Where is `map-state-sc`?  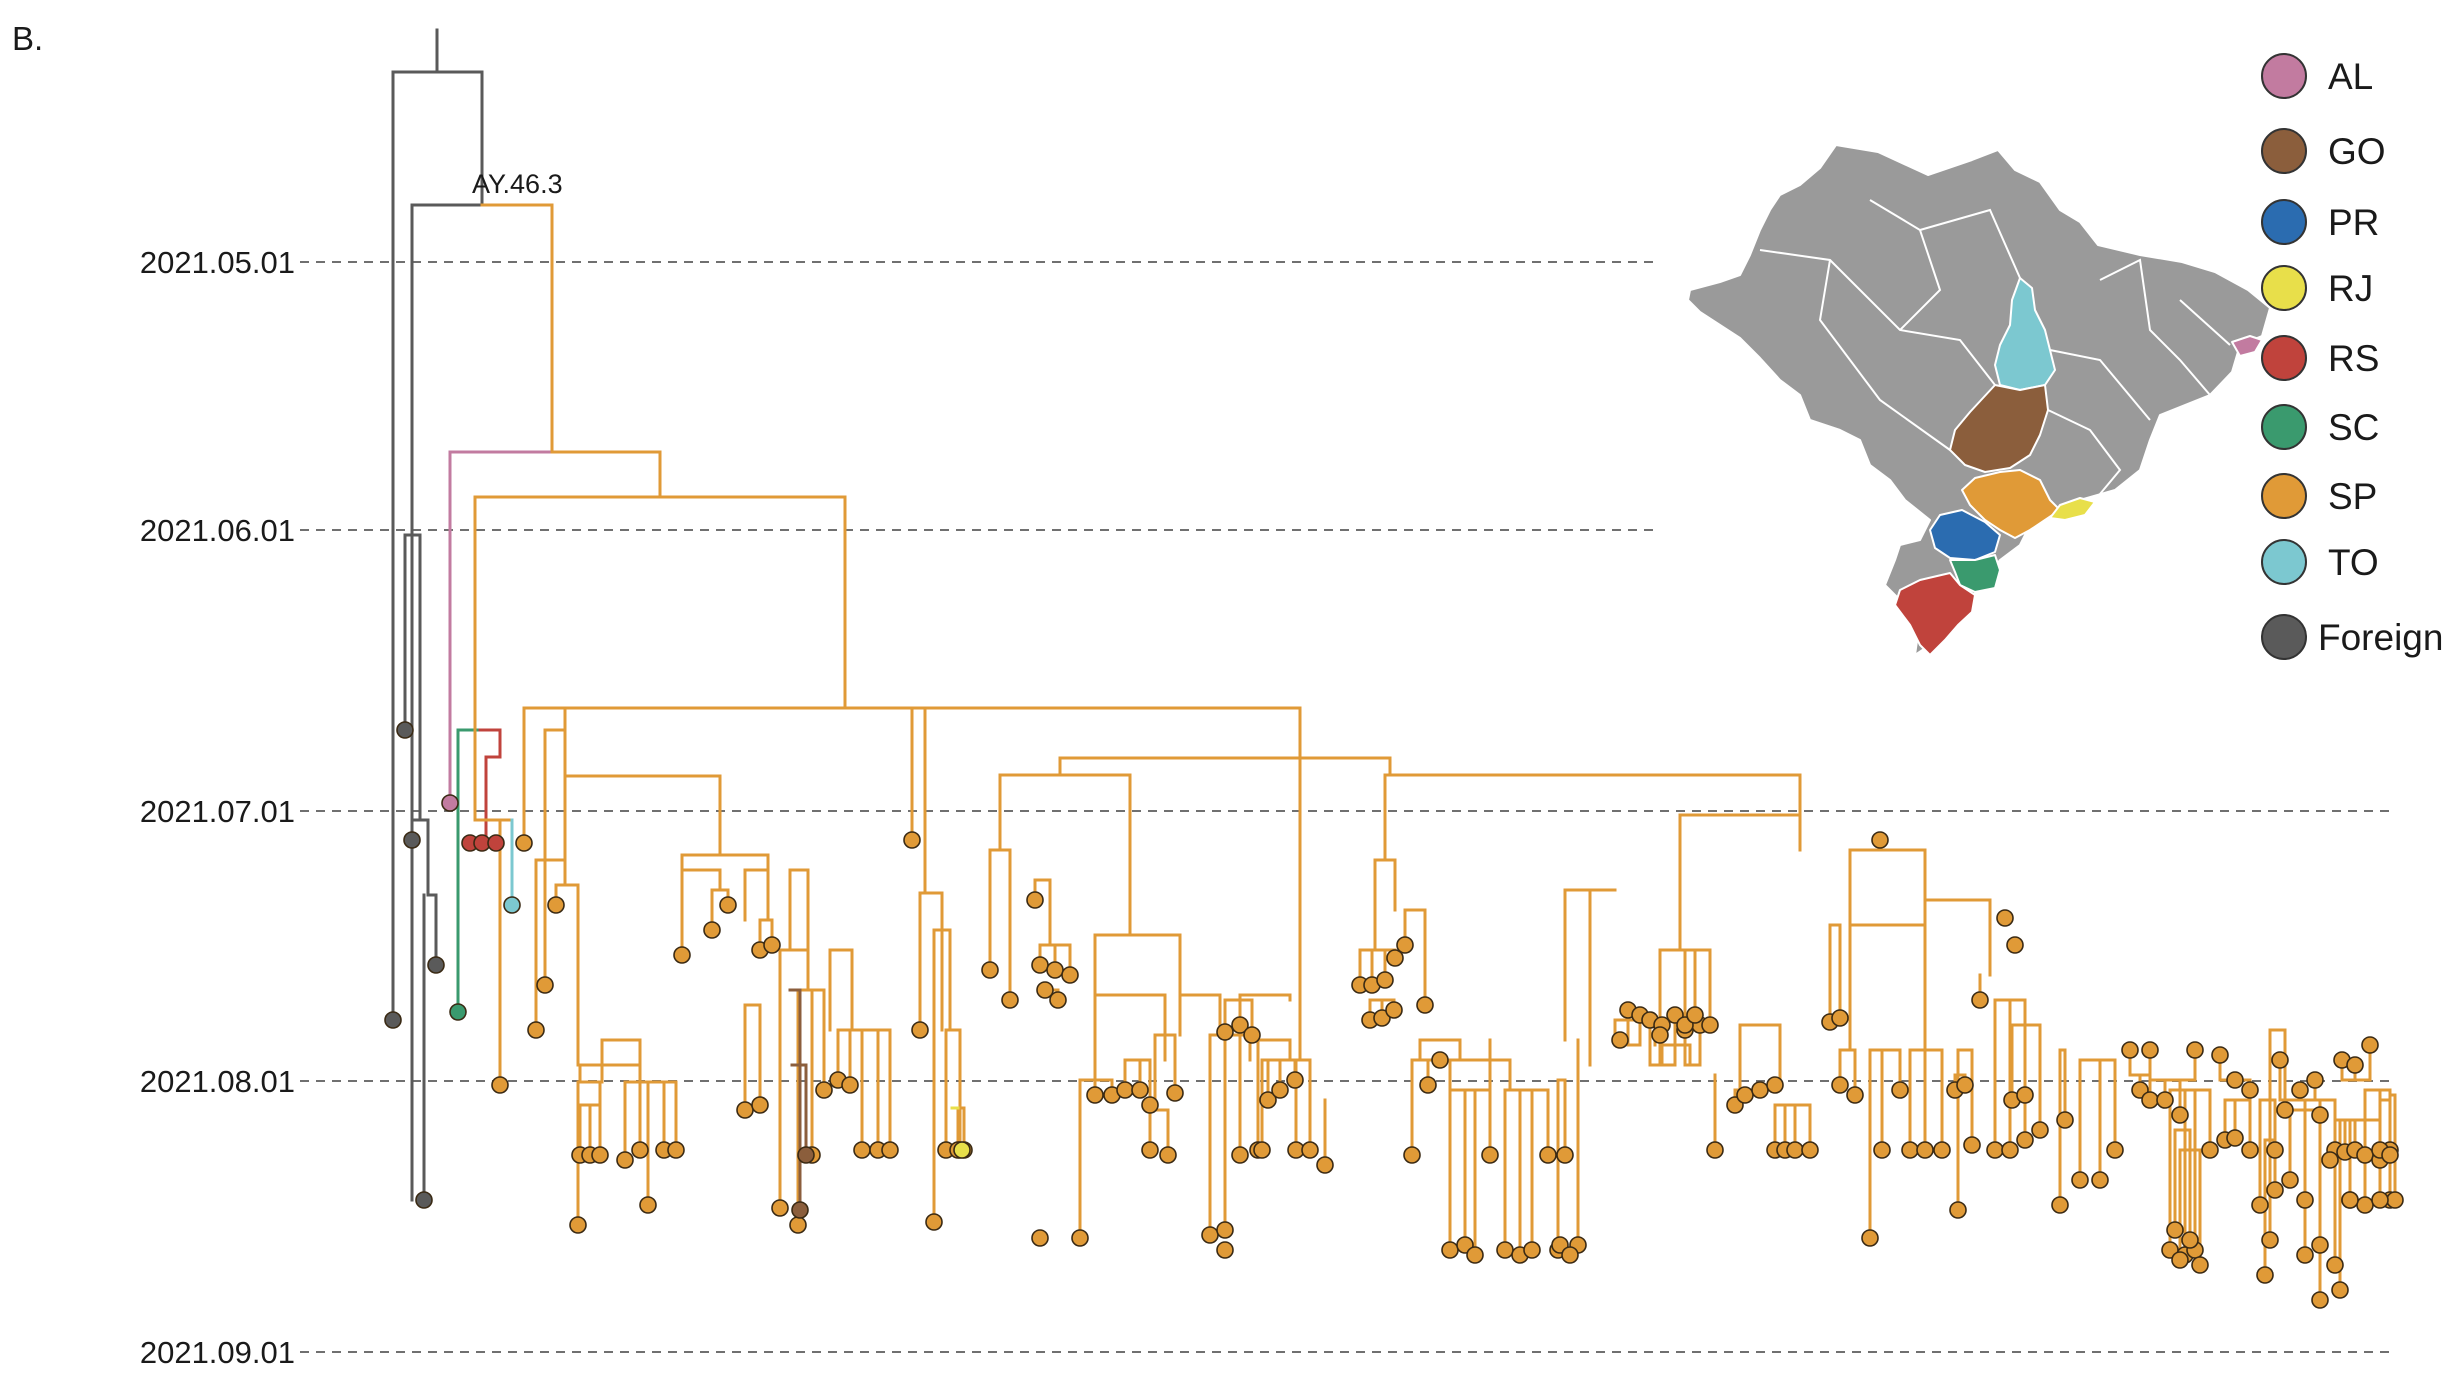
map-state-sc is located at coordinates (1975, 573).